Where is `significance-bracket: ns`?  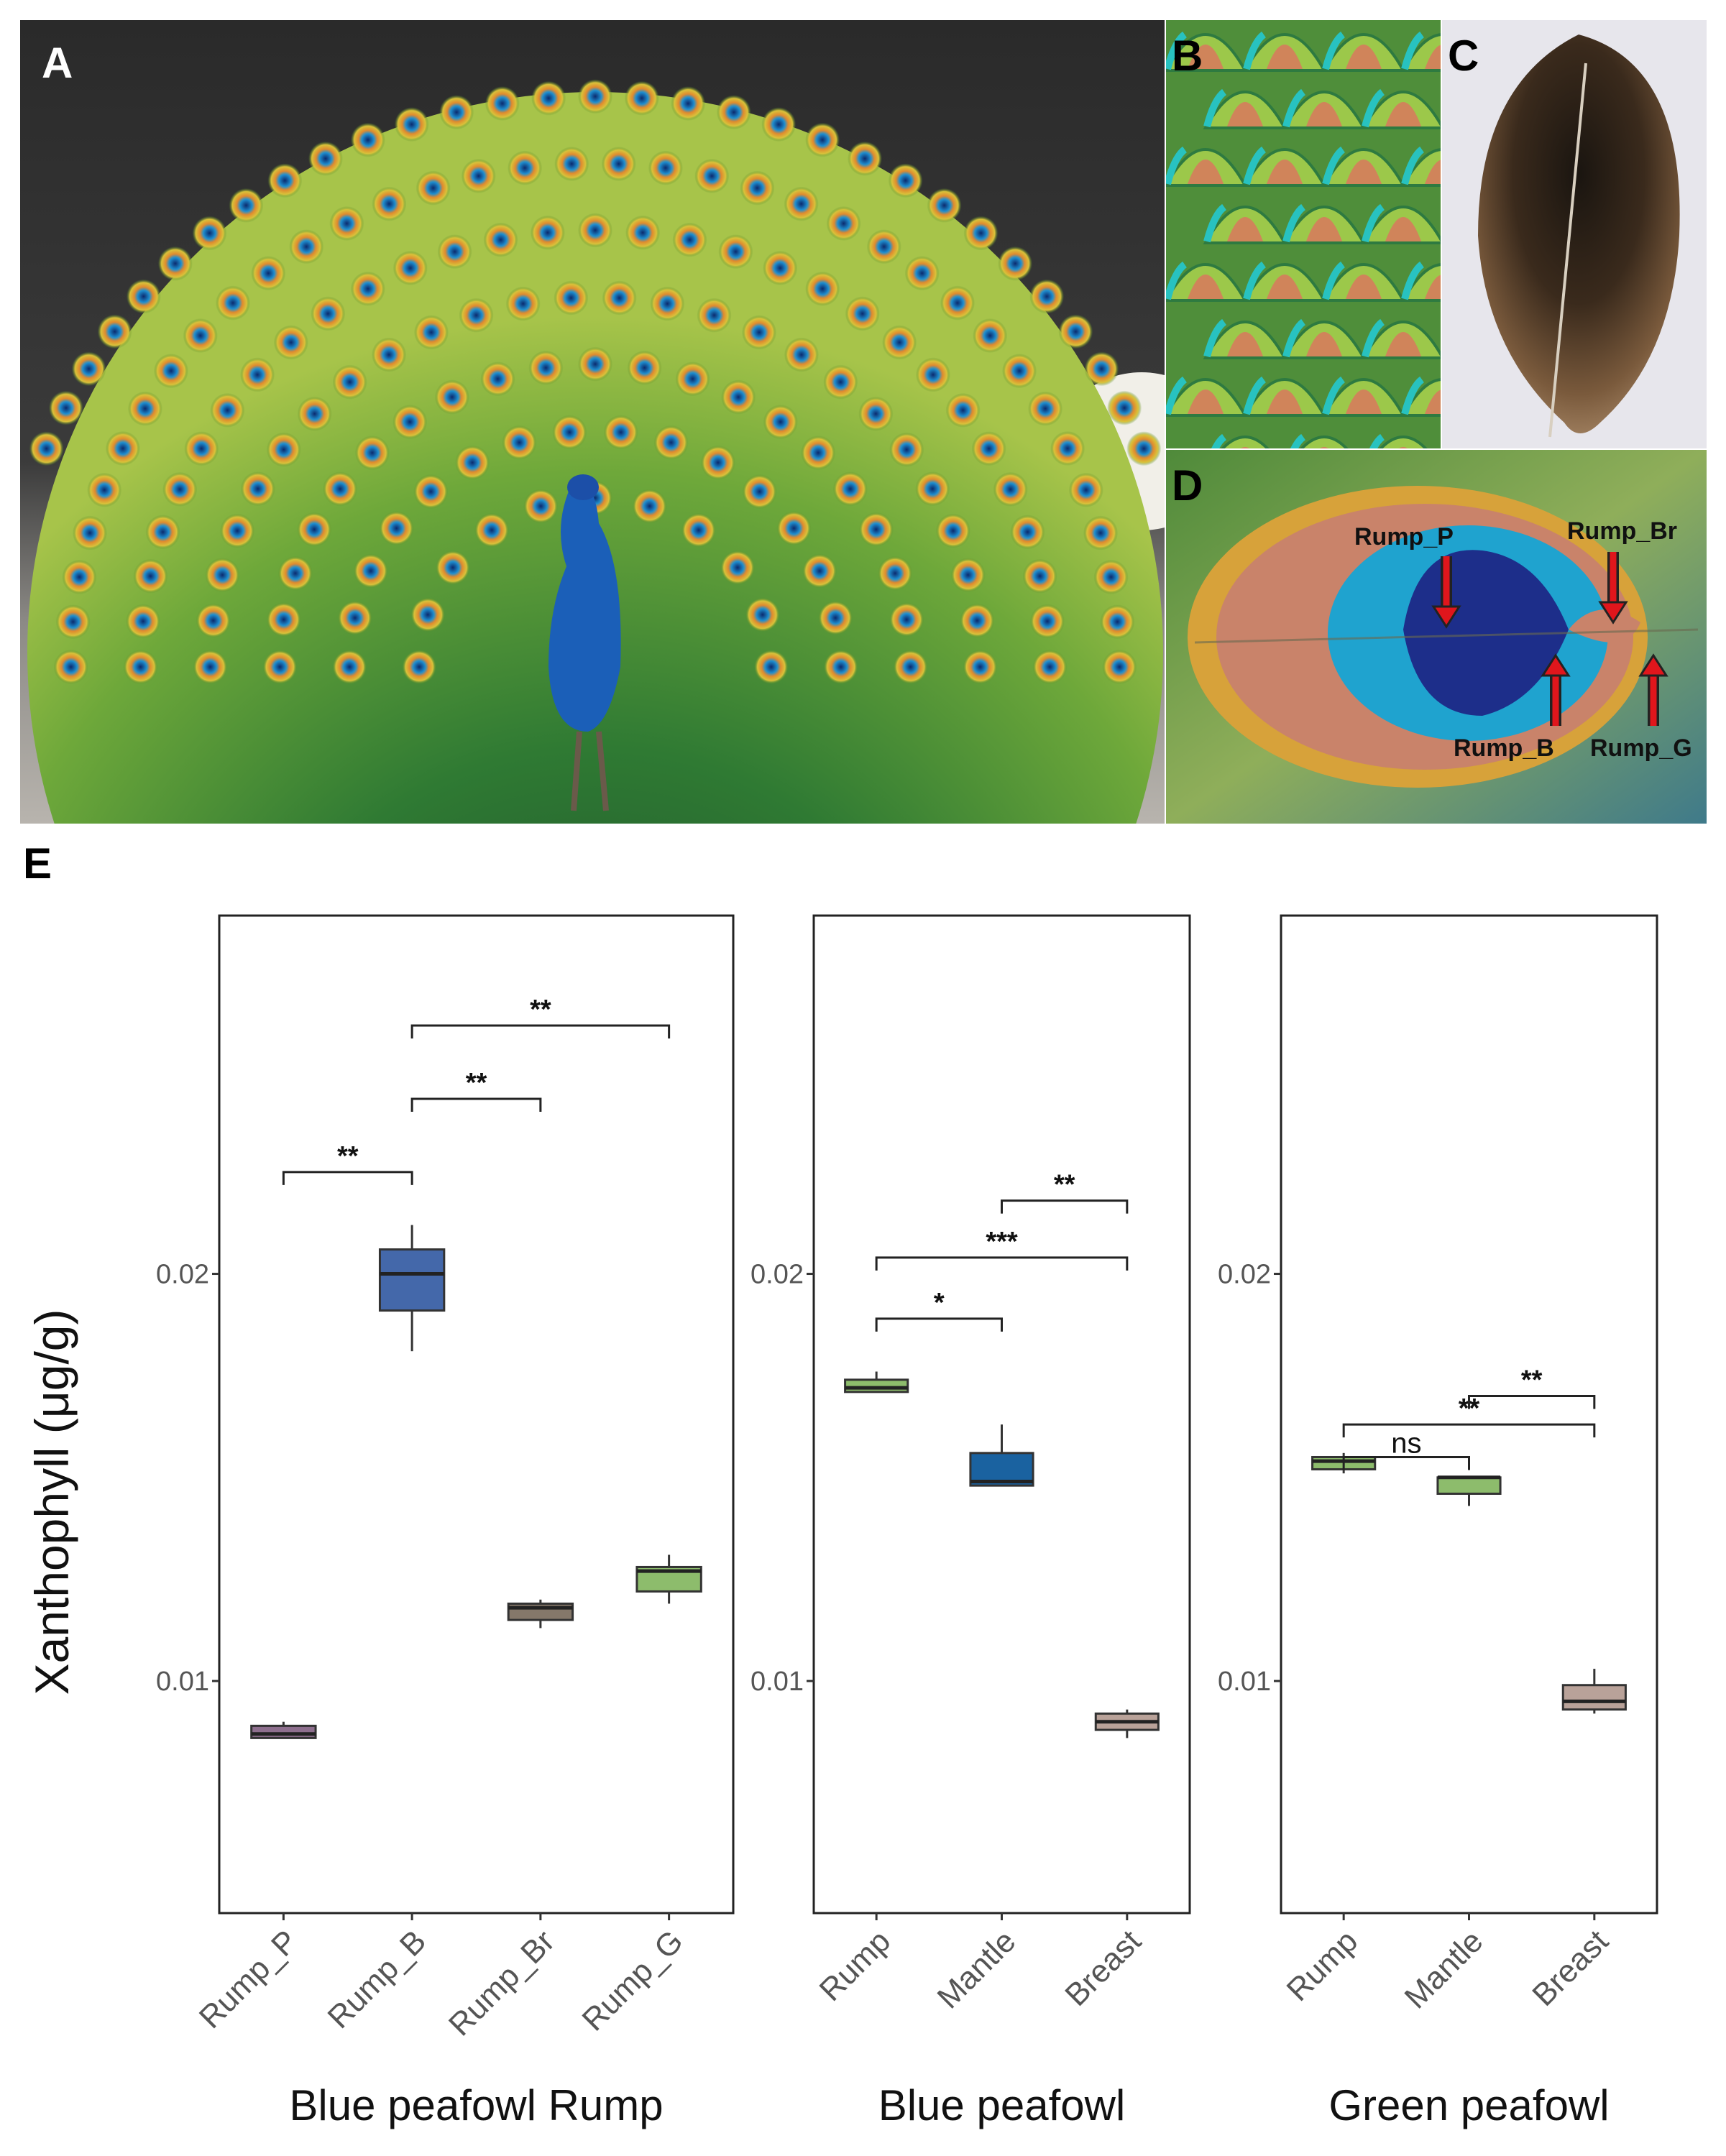 significance-bracket: ns is located at coordinates (1406, 1449).